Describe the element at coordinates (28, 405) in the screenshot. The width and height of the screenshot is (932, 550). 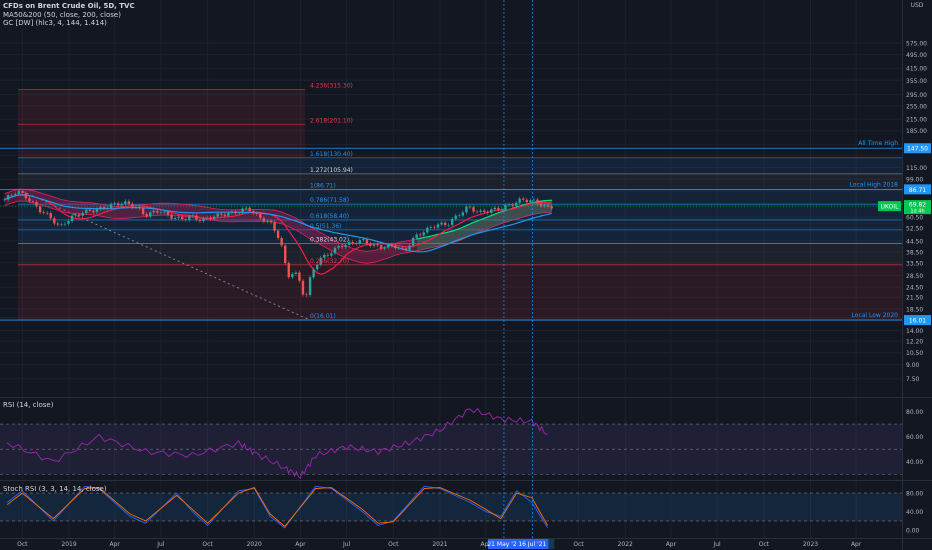
I see `rsi-title: RSI (14, close)` at that location.